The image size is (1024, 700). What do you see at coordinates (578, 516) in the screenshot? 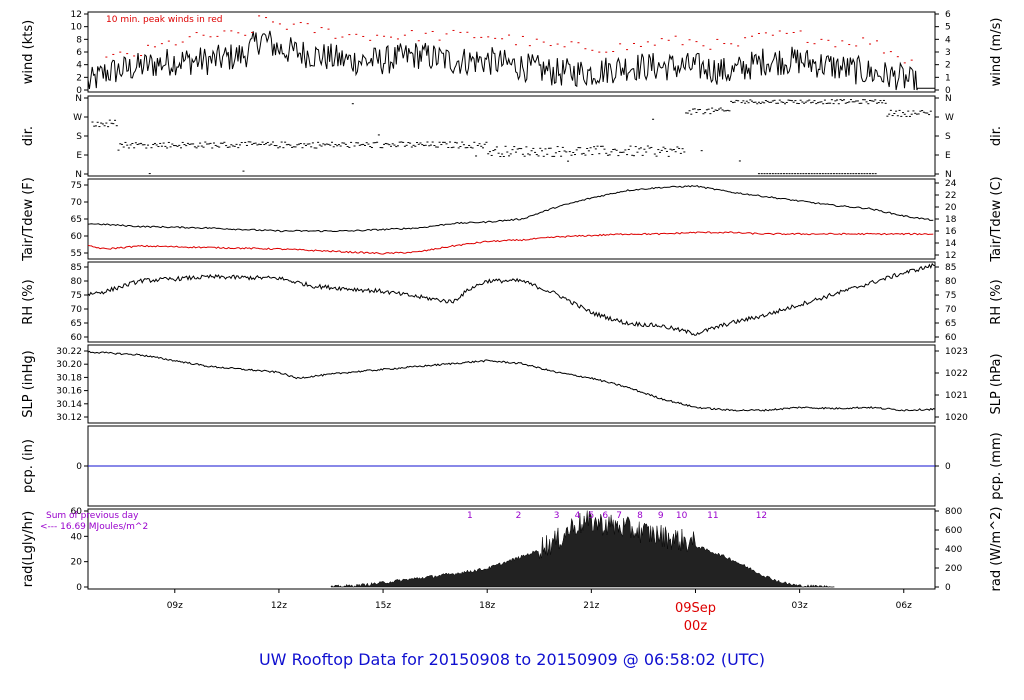
I see `hour-mark: 4` at bounding box center [578, 516].